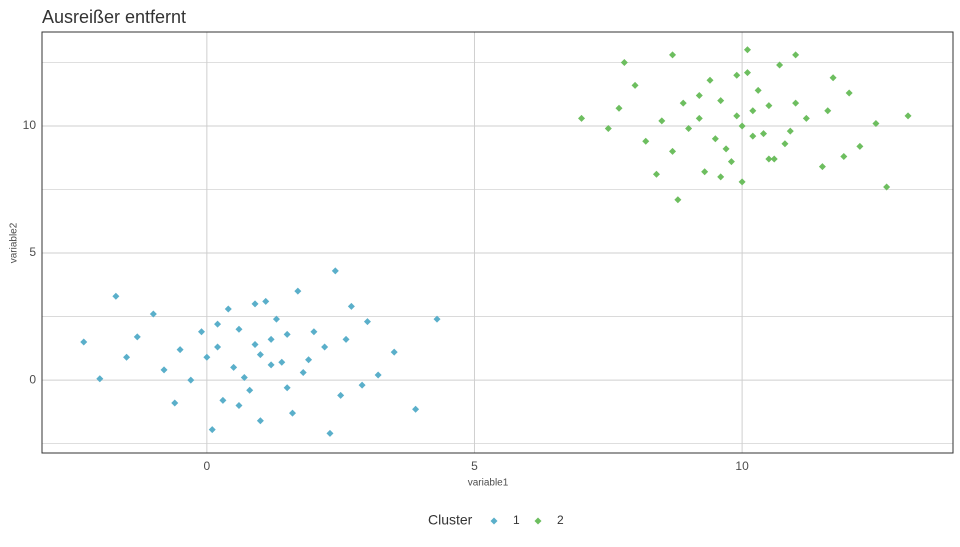 The height and width of the screenshot is (547, 960). Describe the element at coordinates (516, 520) in the screenshot. I see `legend-label: 1` at that location.